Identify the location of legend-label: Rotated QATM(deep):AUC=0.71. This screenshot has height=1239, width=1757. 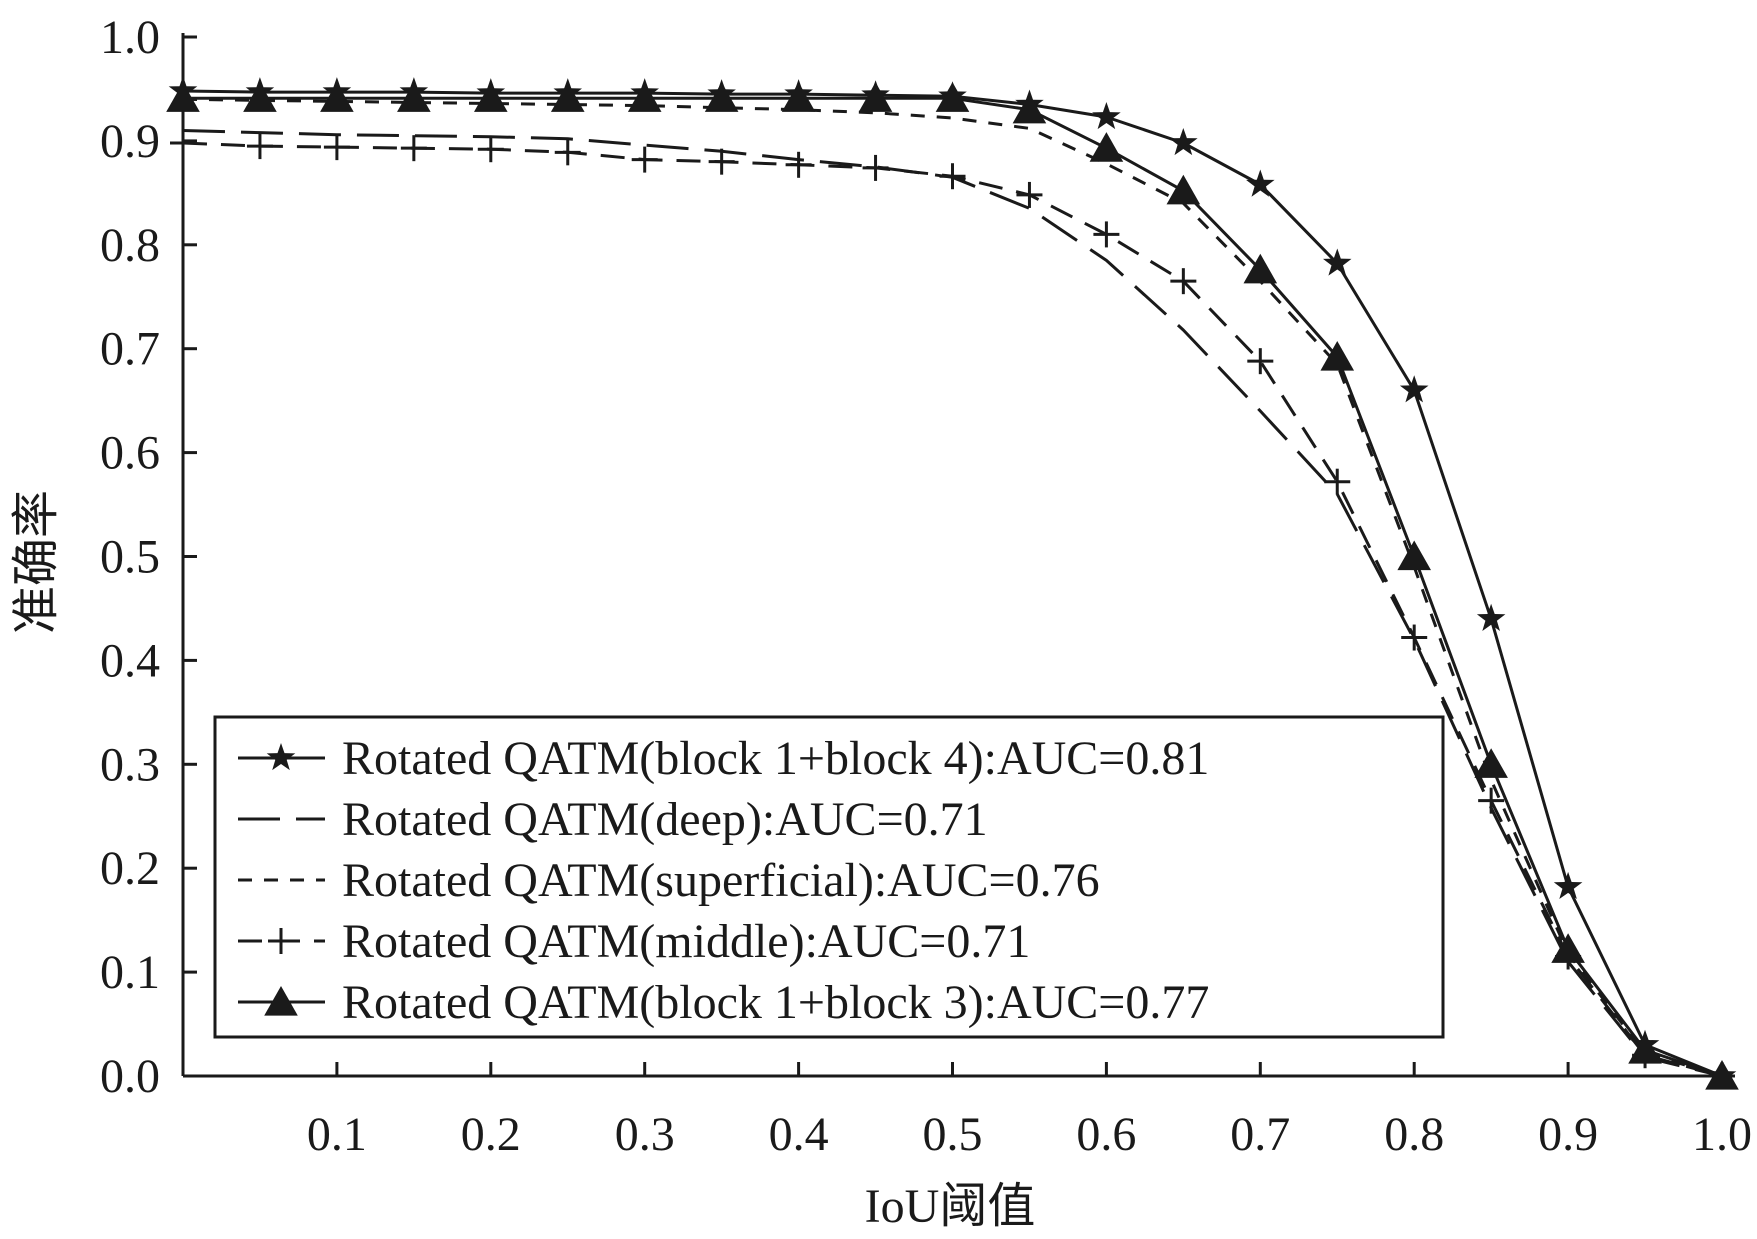
(665, 819).